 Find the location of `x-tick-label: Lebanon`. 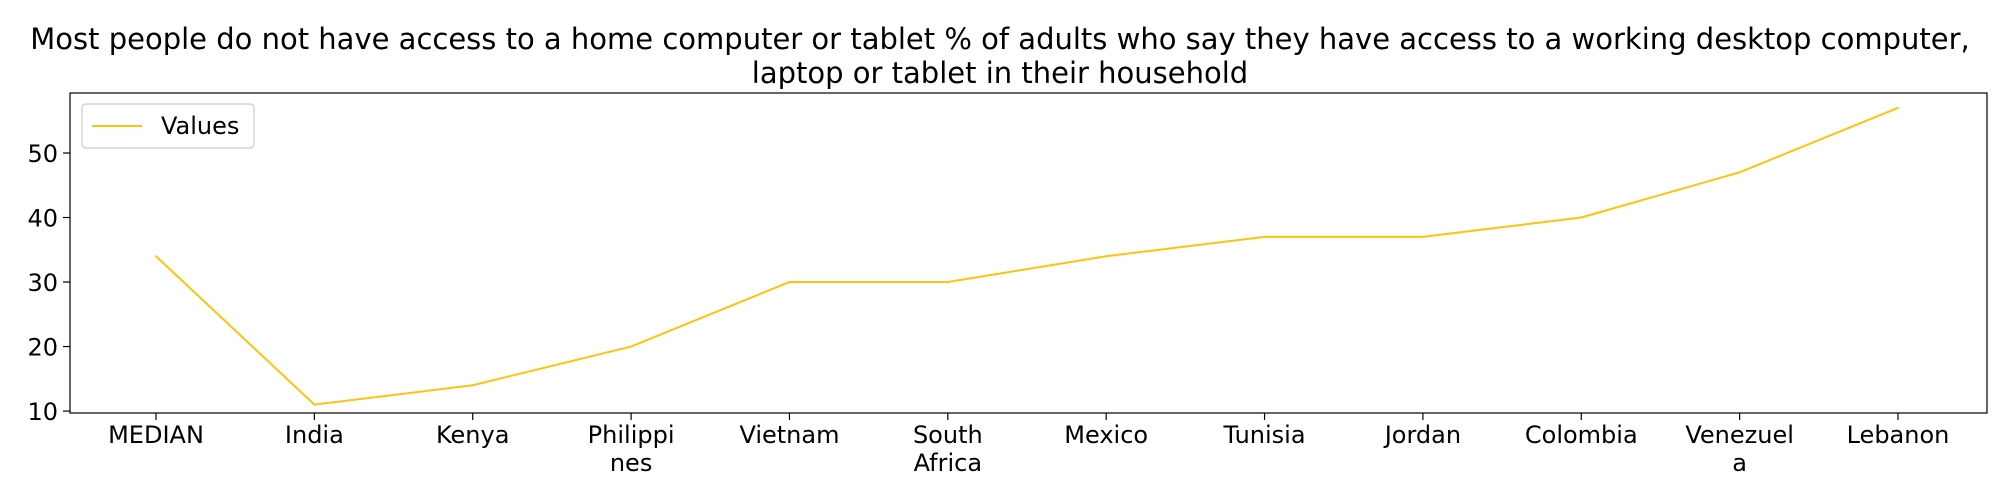

x-tick-label: Lebanon is located at coordinates (1898, 435).